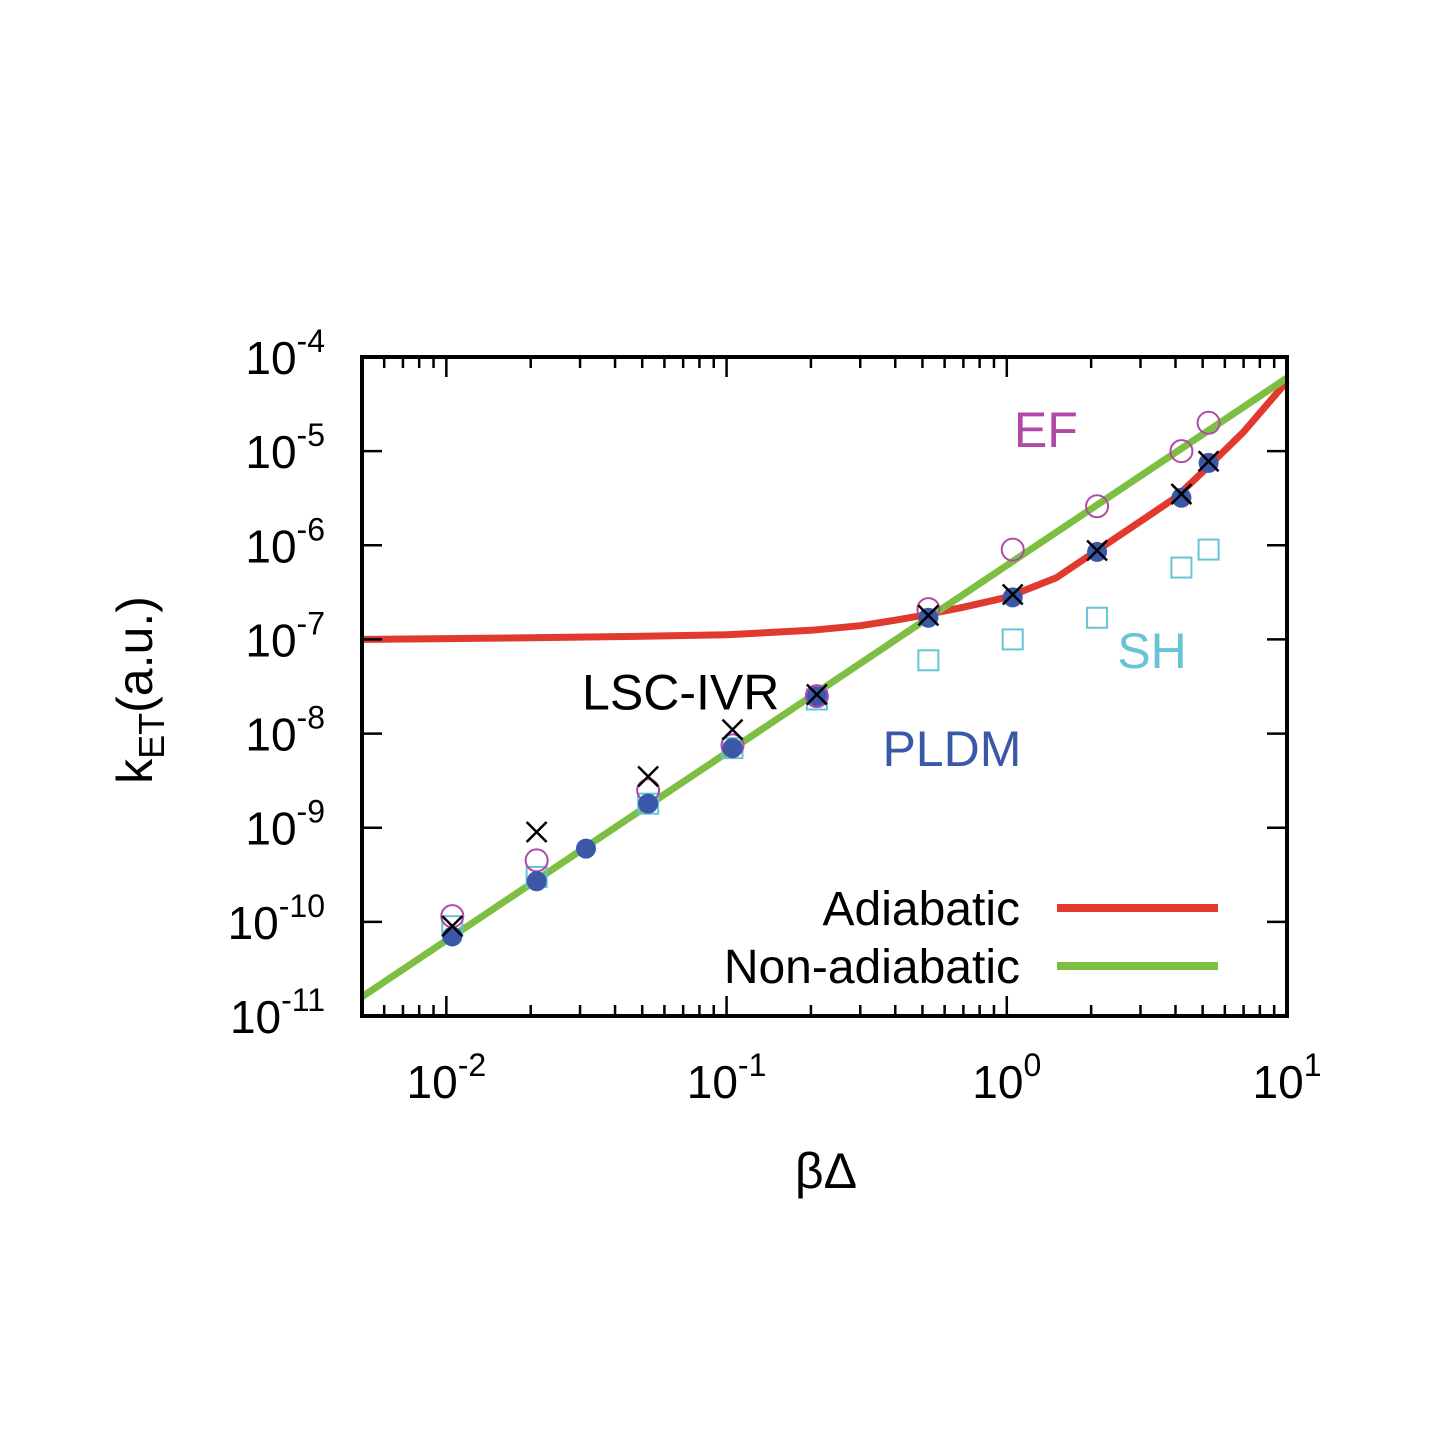 The width and height of the screenshot is (1440, 1440). Describe the element at coordinates (135, 771) in the screenshot. I see `y-axis-title-main: k` at that location.